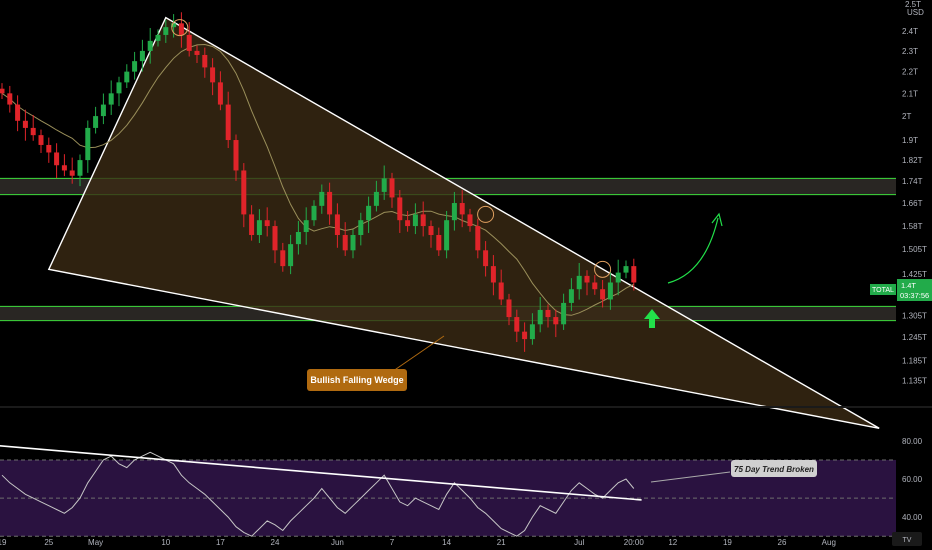  What do you see at coordinates (501, 542) in the screenshot?
I see `x-tick-label: 21` at bounding box center [501, 542].